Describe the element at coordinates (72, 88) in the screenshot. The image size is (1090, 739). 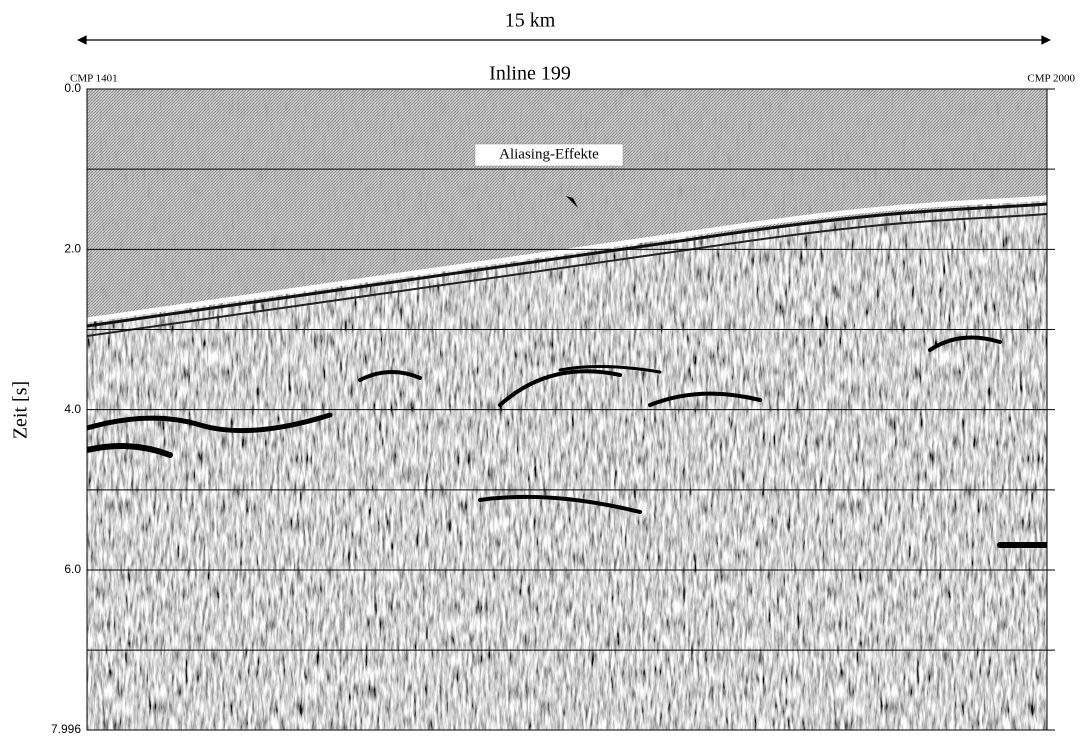
I see `y-tick-label: 0.0` at that location.